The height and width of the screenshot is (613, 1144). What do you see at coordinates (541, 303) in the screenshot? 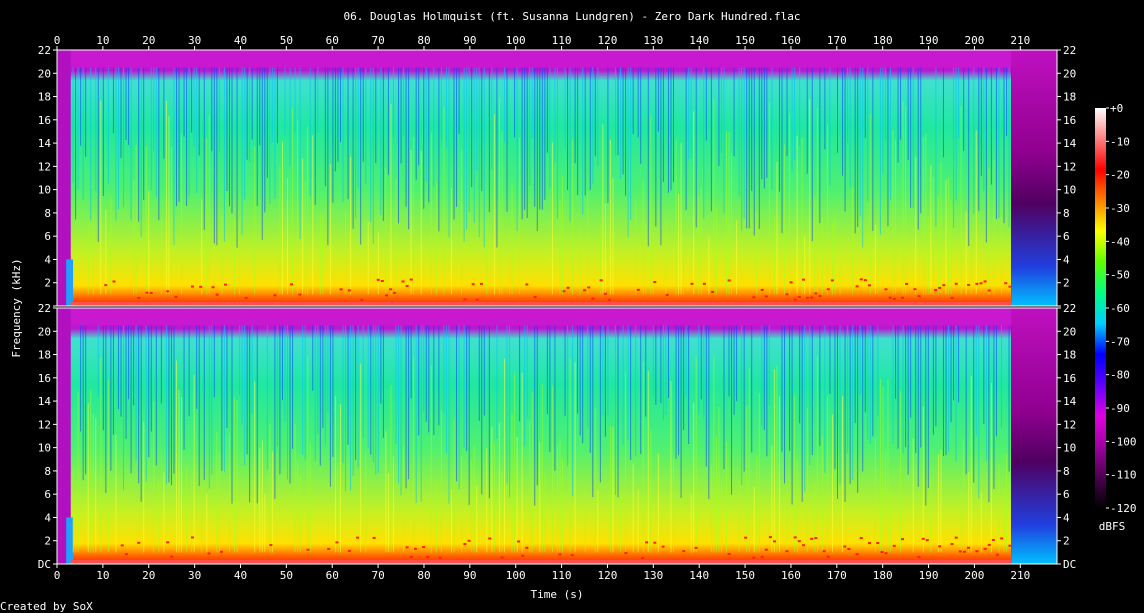
I see `dc-band` at bounding box center [541, 303].